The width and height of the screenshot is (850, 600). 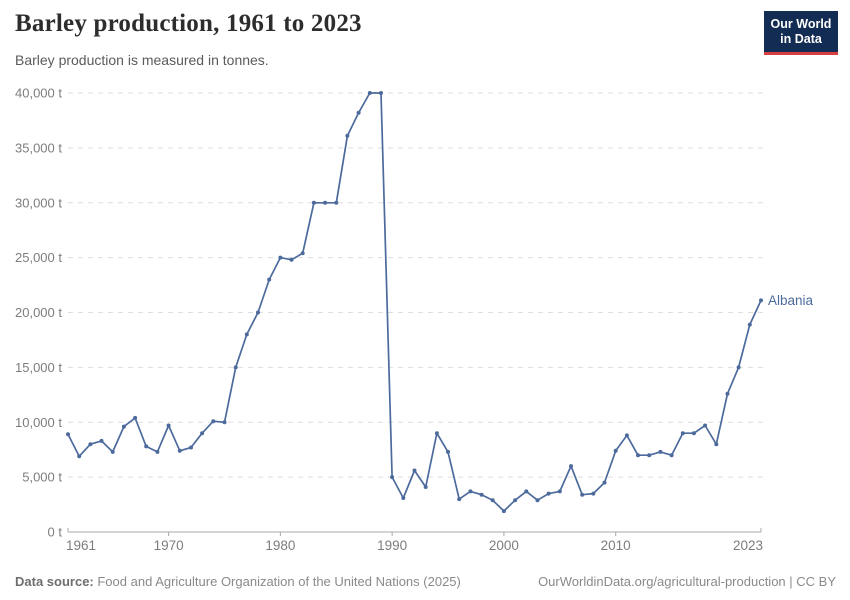 I want to click on owid-logo: Our World in Data, so click(x=801, y=33).